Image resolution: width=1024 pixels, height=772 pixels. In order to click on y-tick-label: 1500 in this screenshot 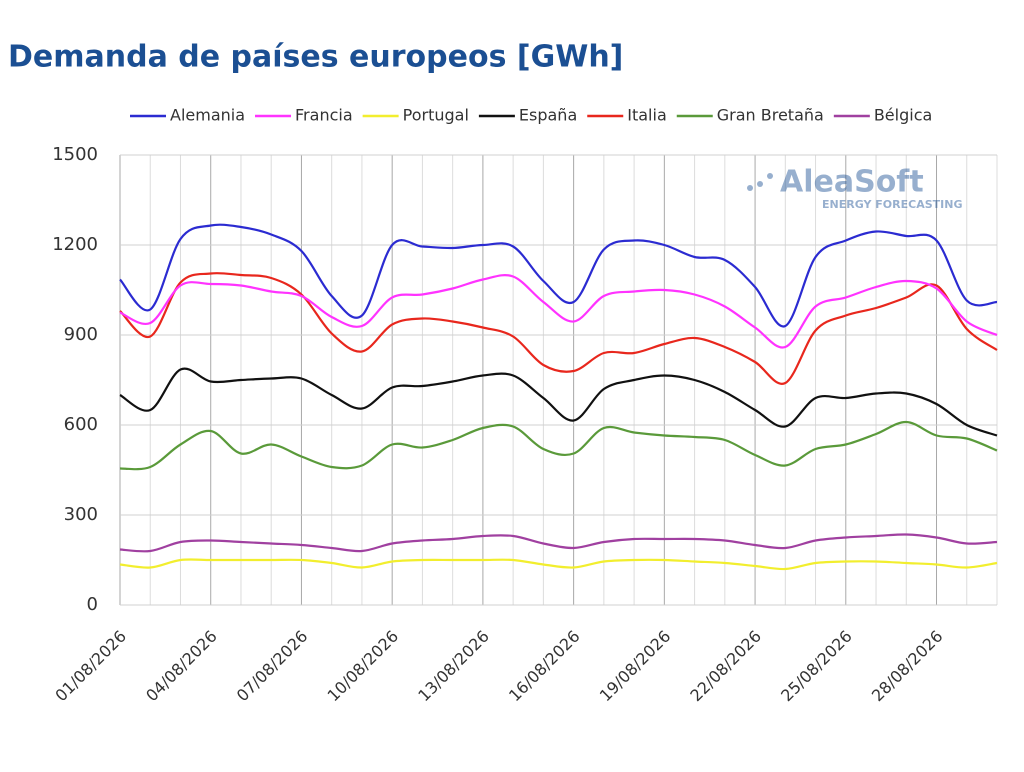, I will do `click(75, 154)`.